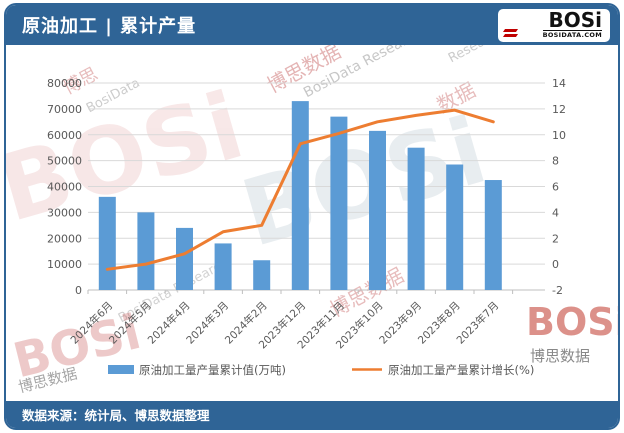  Describe the element at coordinates (64, 238) in the screenshot. I see `y-axis-label-left: 20000` at that location.